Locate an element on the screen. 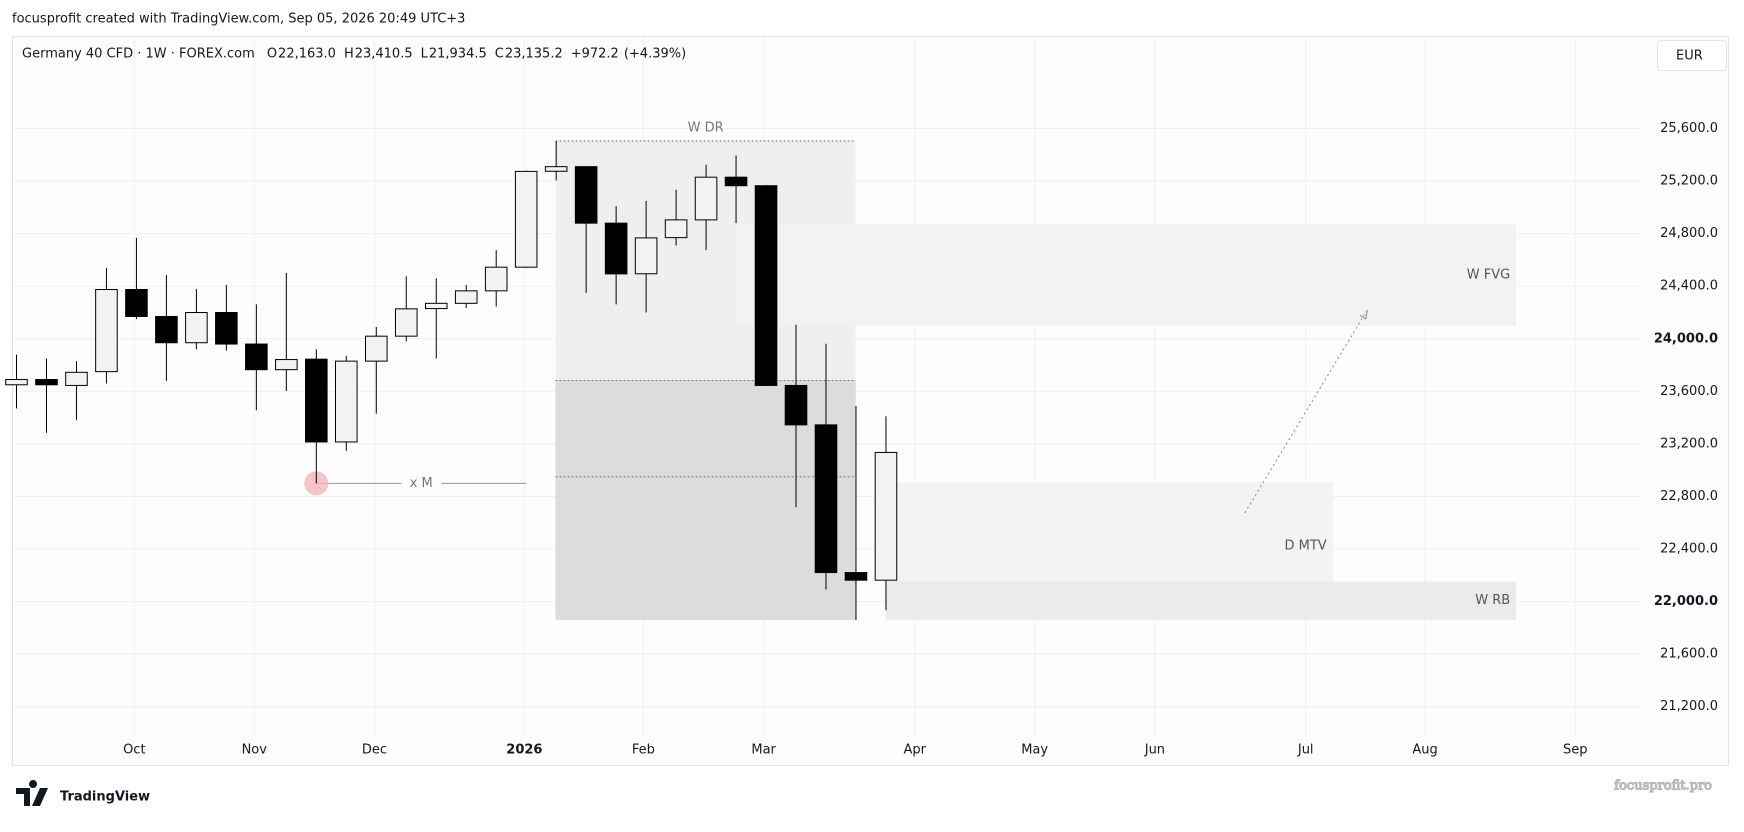  legend-value: 23,410.5 is located at coordinates (384, 54).